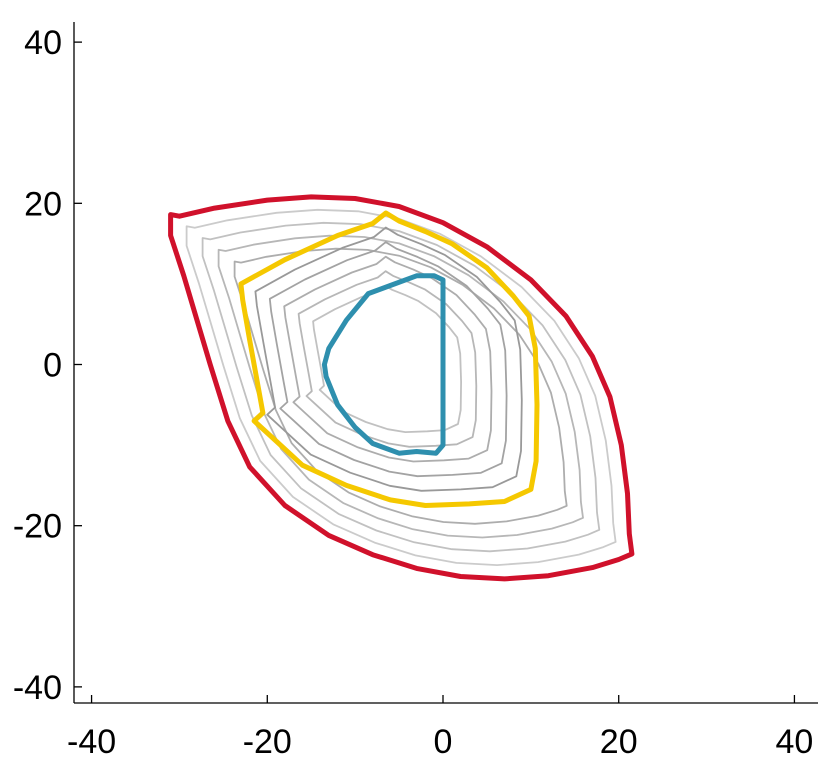 The width and height of the screenshot is (830, 768). Describe the element at coordinates (37, 688) in the screenshot. I see `y-tick-label: -40` at that location.